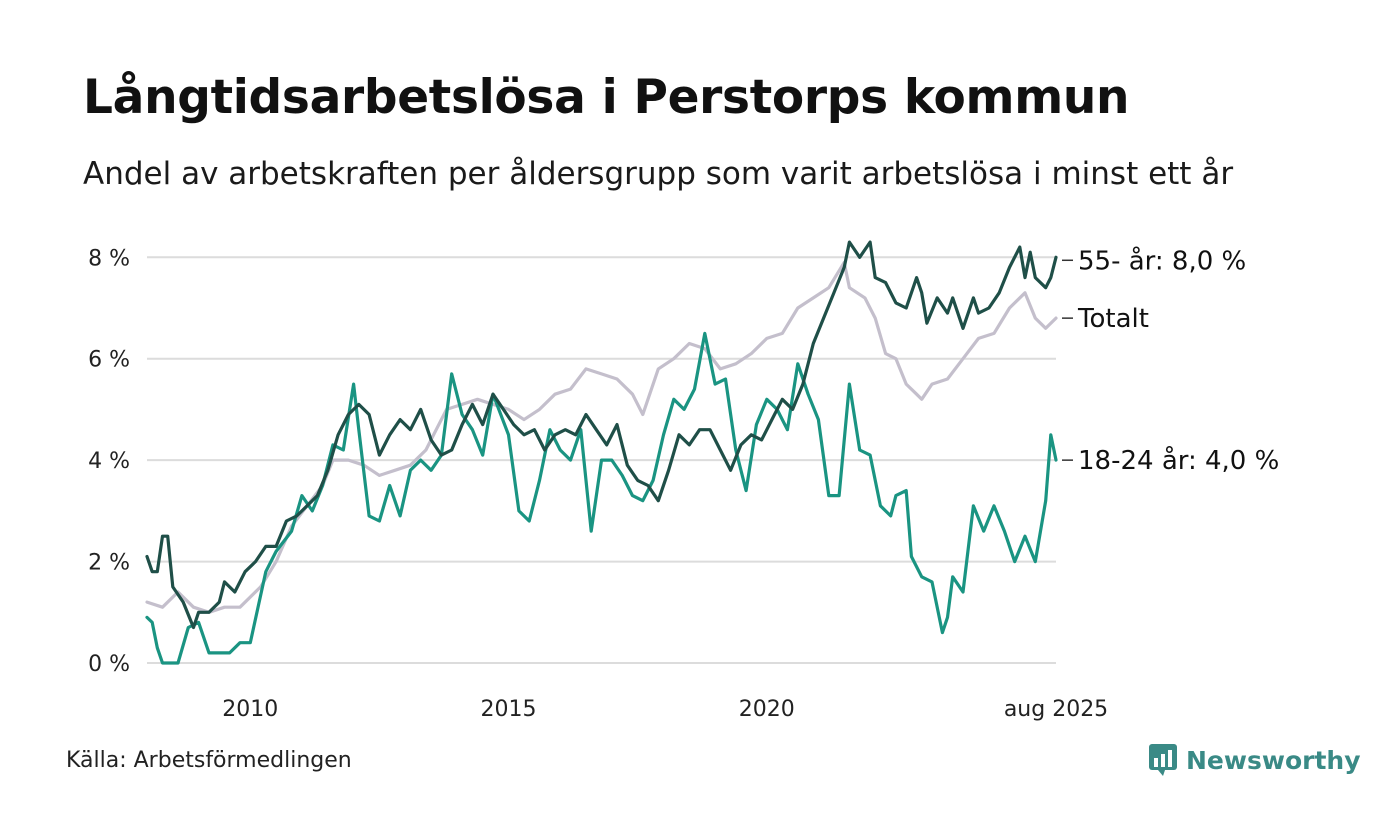 The image size is (1400, 840). I want to click on series-label-total: Totalt, so click(1113, 319).